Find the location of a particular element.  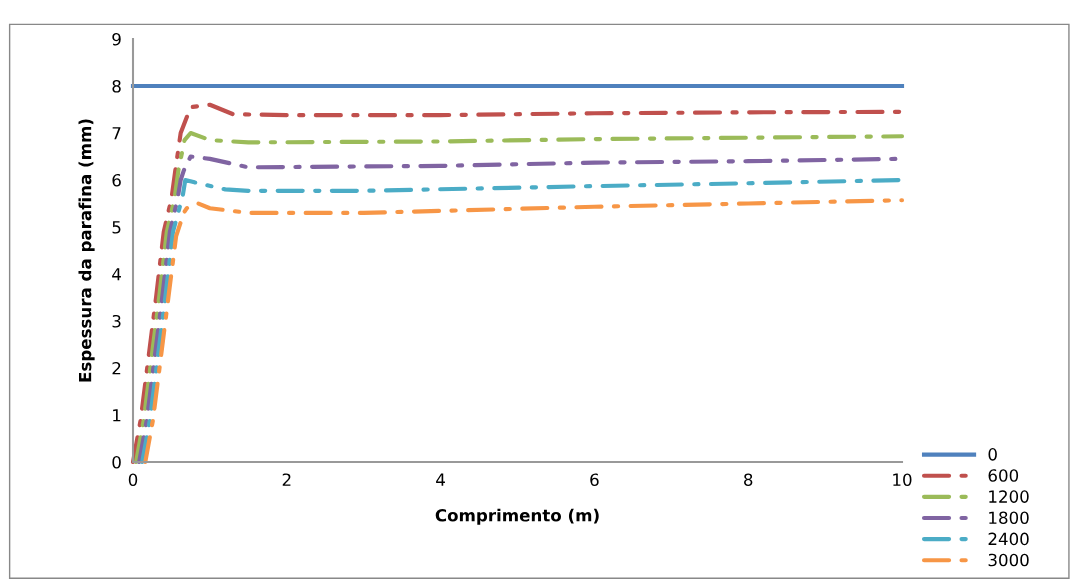

y-tick-label: 8 is located at coordinates (116, 86).